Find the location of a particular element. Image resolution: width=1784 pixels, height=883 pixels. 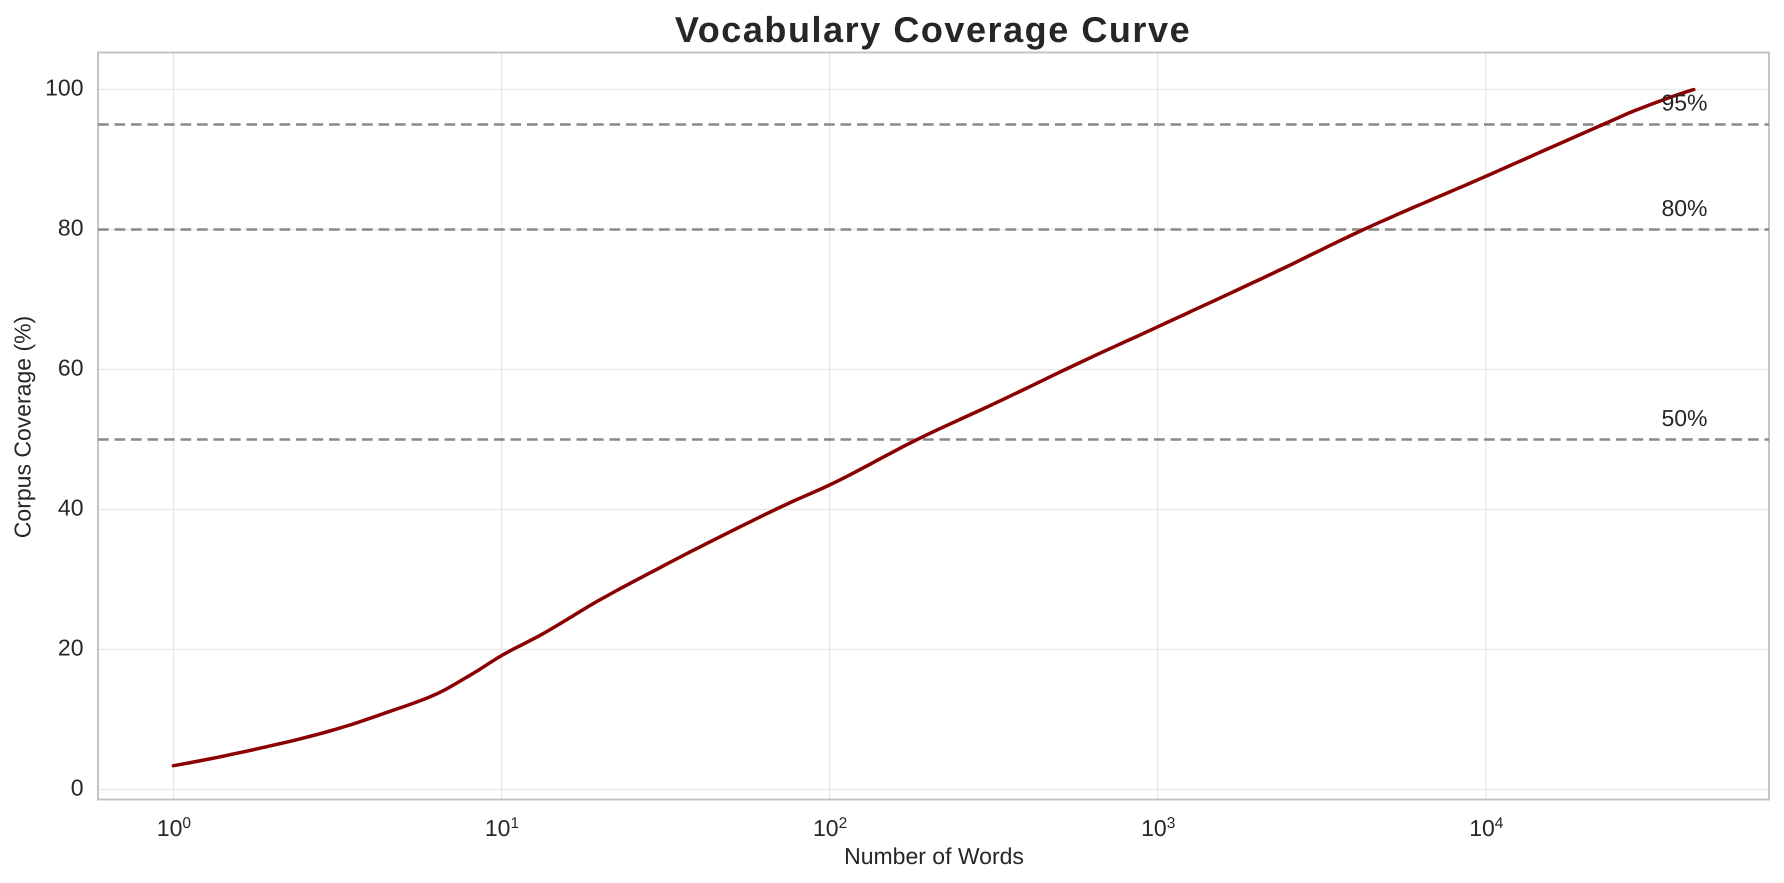

svg-text: Vocabulary Coverage Curve is located at coordinates (933, 29).